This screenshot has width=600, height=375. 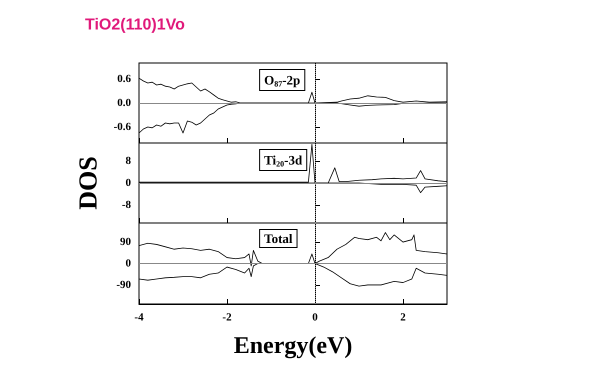 What do you see at coordinates (293, 346) in the screenshot?
I see `x-axis-title: Energy(eV)` at bounding box center [293, 346].